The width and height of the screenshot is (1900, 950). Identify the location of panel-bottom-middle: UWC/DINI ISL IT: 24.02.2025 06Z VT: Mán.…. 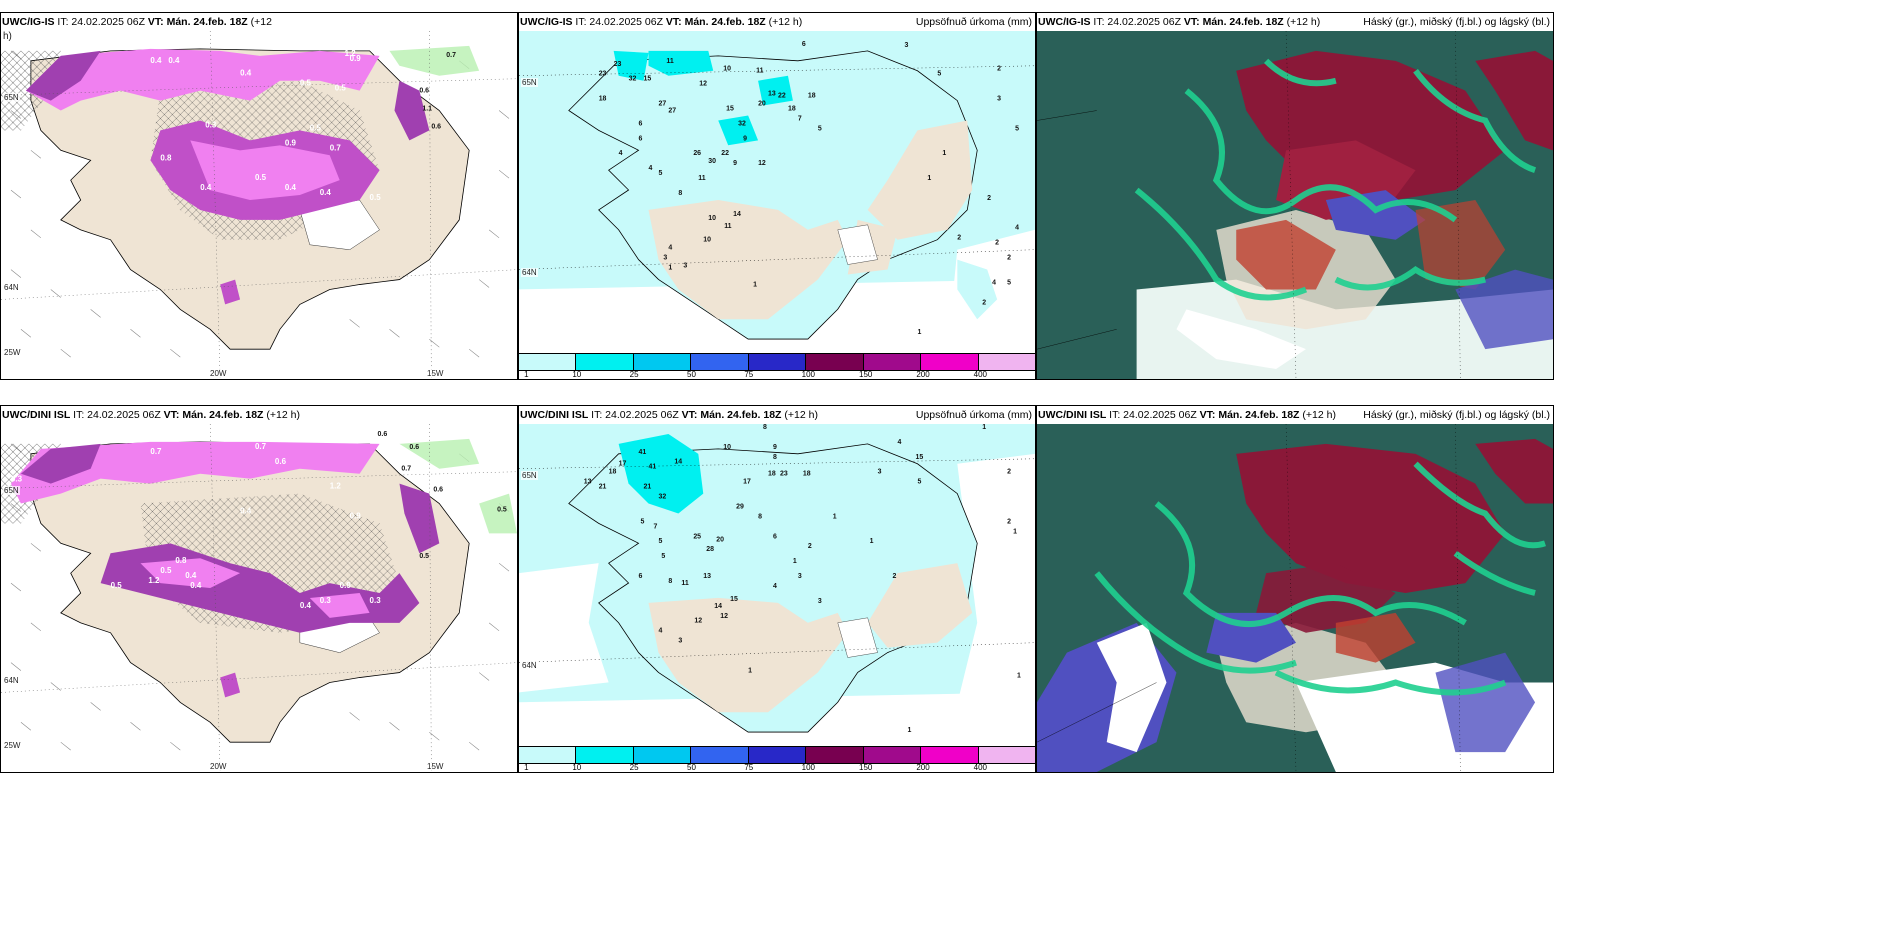
(777, 589).